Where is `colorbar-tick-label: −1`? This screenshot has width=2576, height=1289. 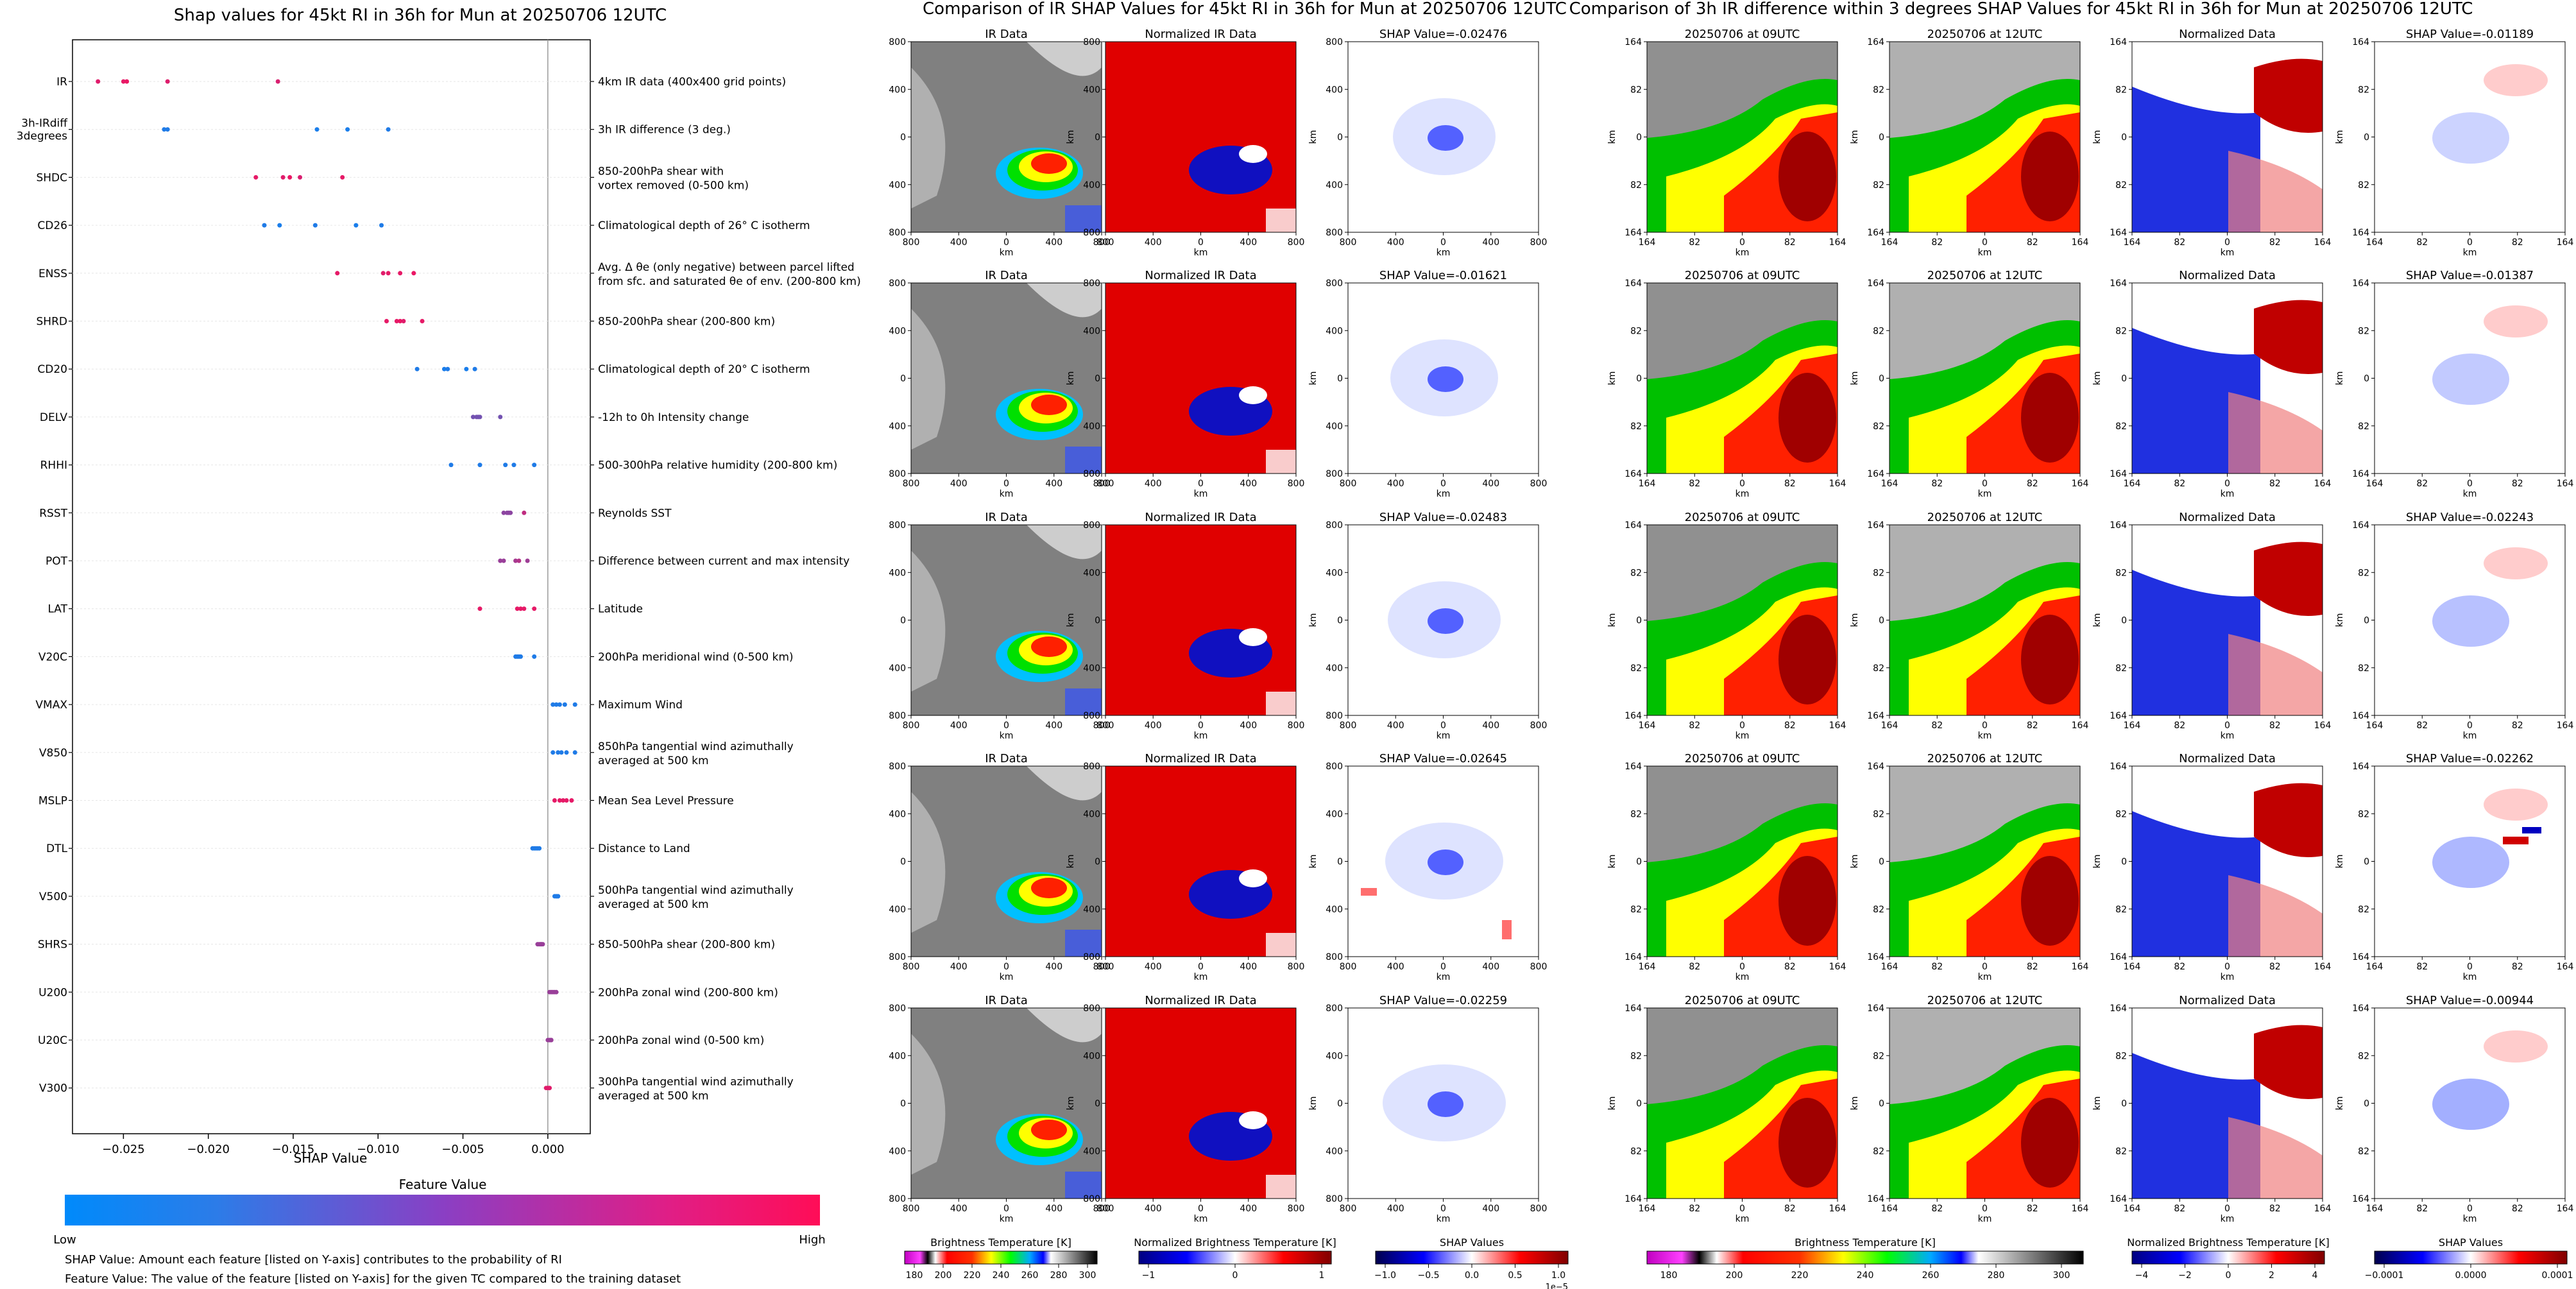
colorbar-tick-label: −1 is located at coordinates (1149, 1275).